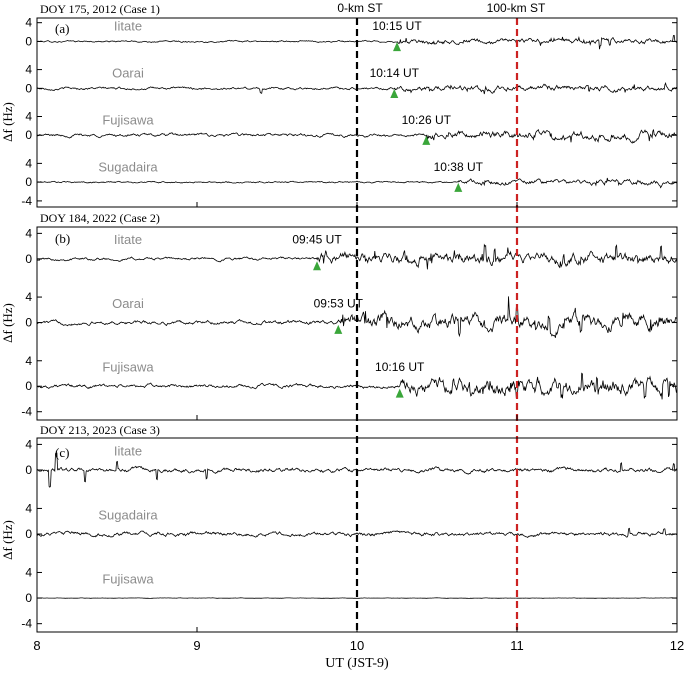 Image resolution: width=685 pixels, height=674 pixels. What do you see at coordinates (26, 624) in the screenshot?
I see `y-tick-label-c-6: -4` at bounding box center [26, 624].